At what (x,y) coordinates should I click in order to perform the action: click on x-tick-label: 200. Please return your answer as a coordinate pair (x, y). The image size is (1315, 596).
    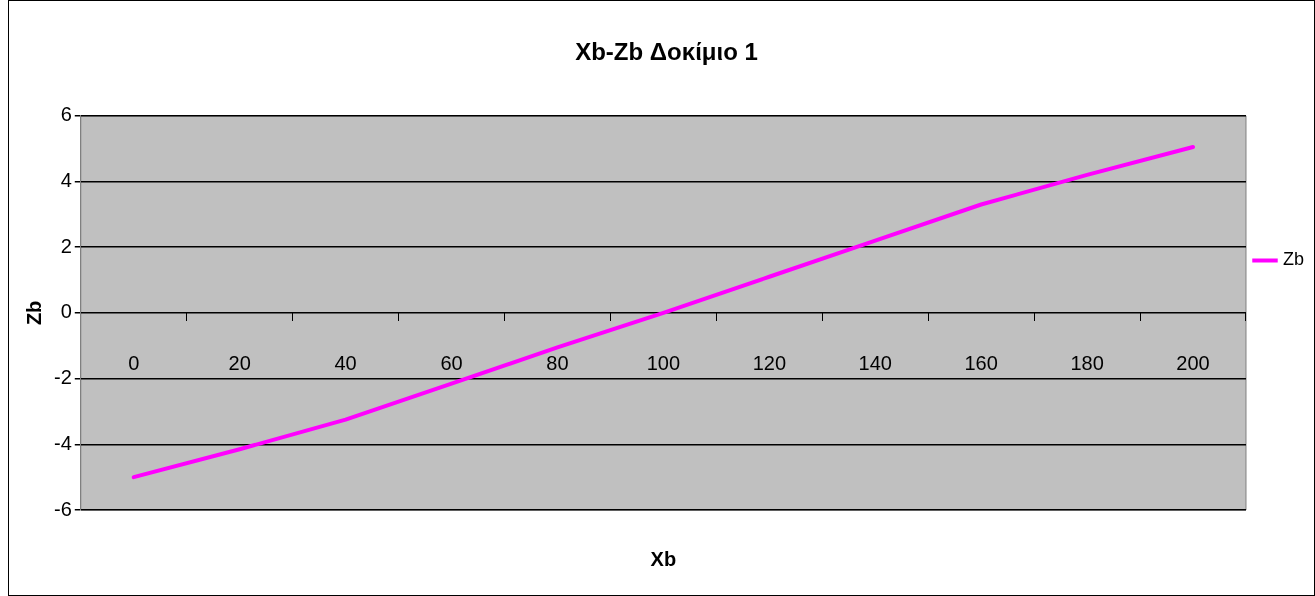
    Looking at the image, I should click on (1193, 363).